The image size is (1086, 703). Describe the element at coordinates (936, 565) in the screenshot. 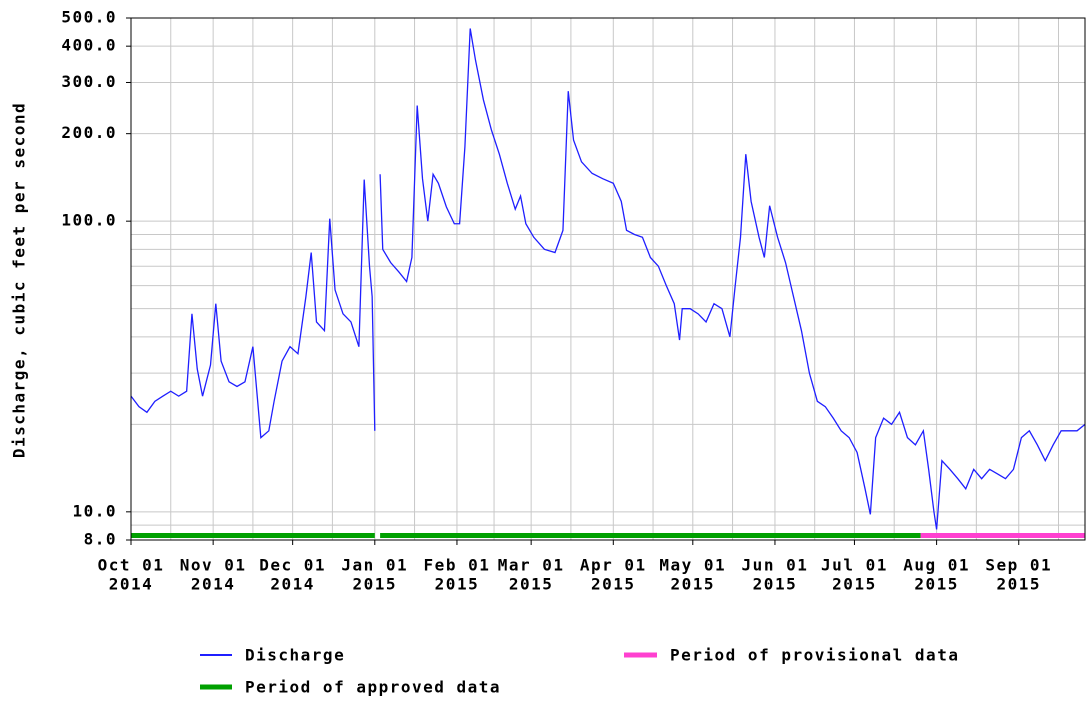

I see `x-tick-label: Aug 01` at that location.